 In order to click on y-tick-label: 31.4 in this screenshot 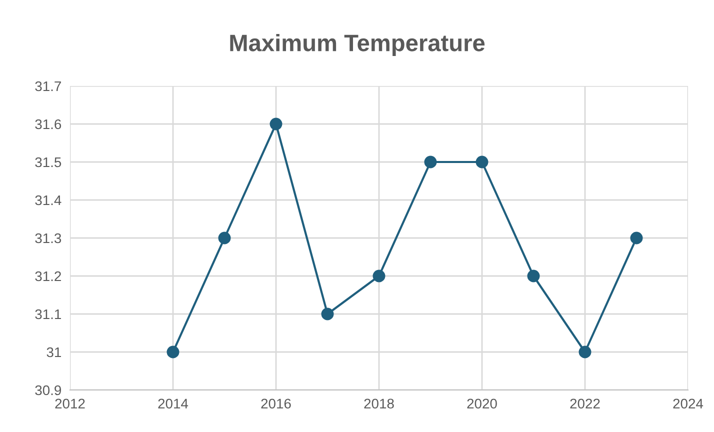, I will do `click(48, 200)`.